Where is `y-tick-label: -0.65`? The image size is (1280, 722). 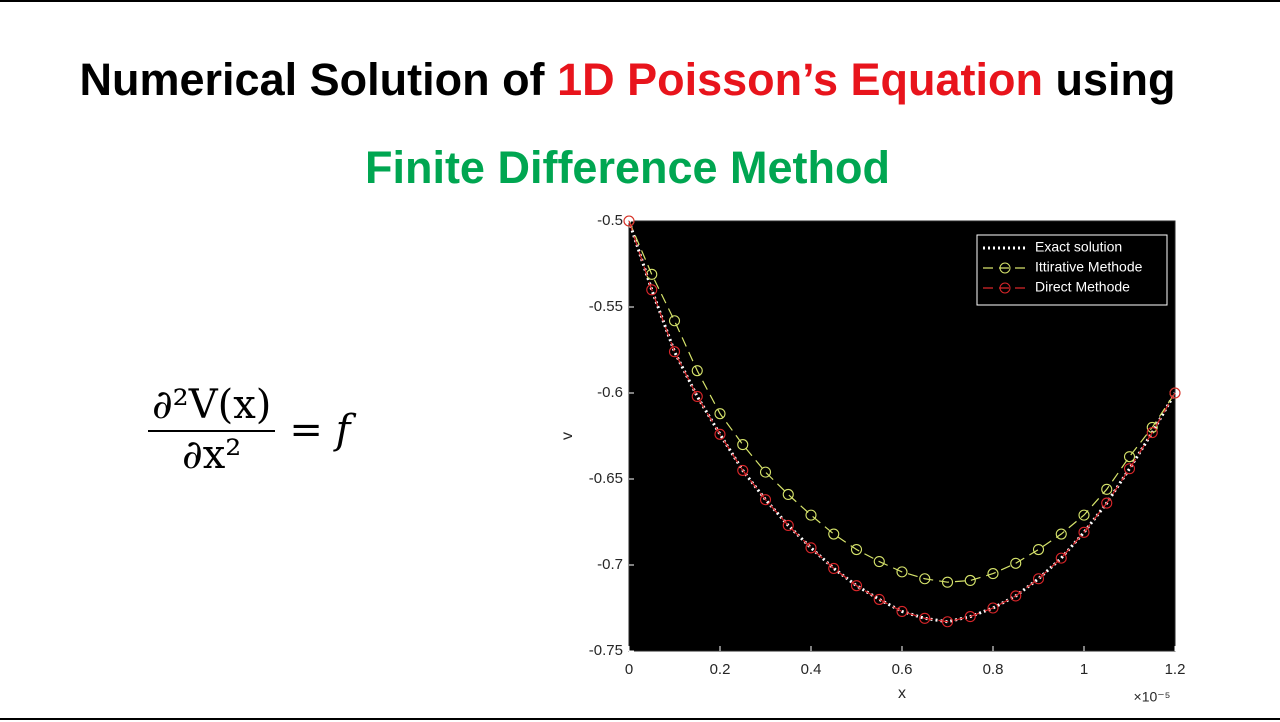
y-tick-label: -0.65 is located at coordinates (606, 478).